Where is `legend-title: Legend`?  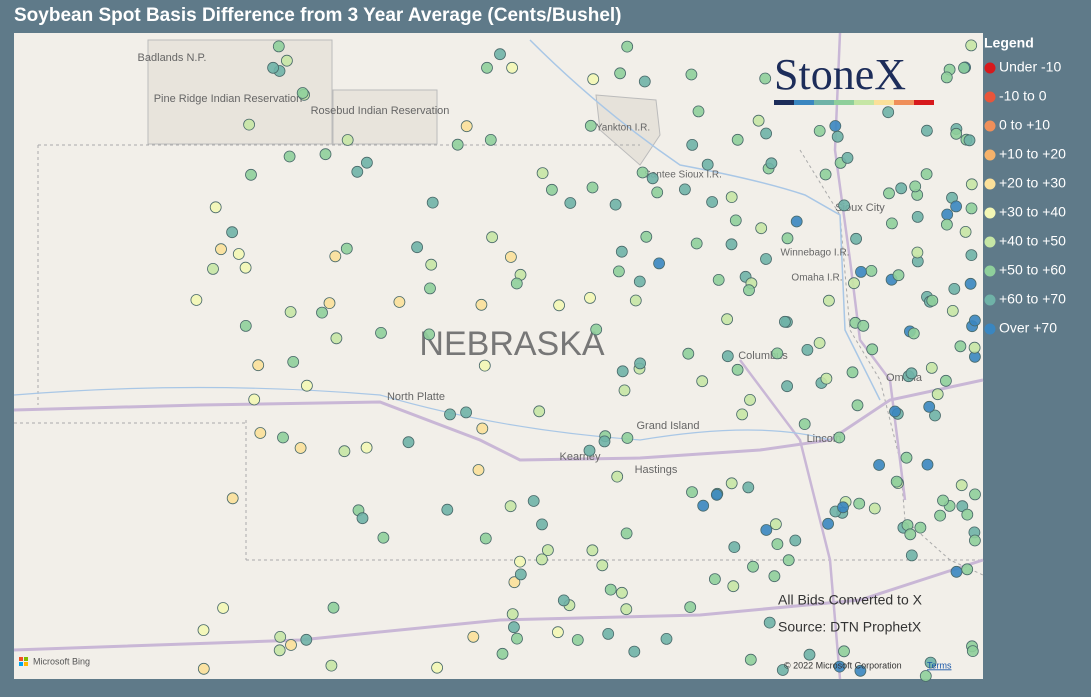 legend-title: Legend is located at coordinates (1009, 43).